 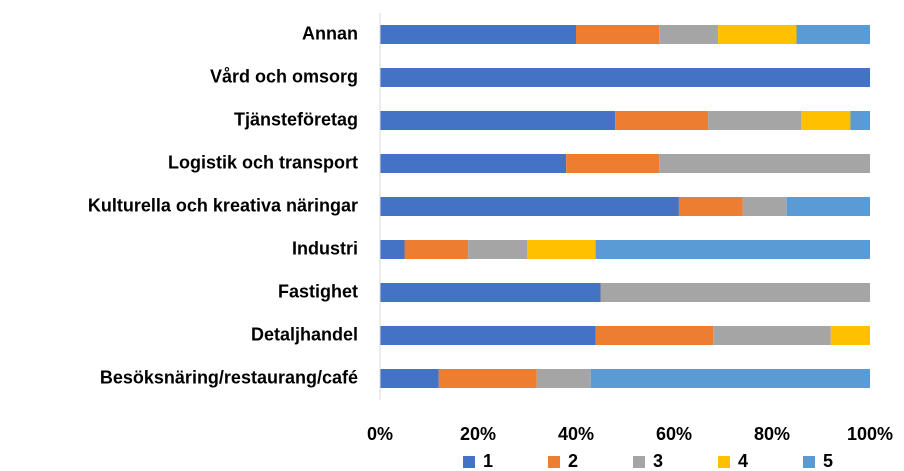 I want to click on legend-label: 1, so click(x=488, y=461).